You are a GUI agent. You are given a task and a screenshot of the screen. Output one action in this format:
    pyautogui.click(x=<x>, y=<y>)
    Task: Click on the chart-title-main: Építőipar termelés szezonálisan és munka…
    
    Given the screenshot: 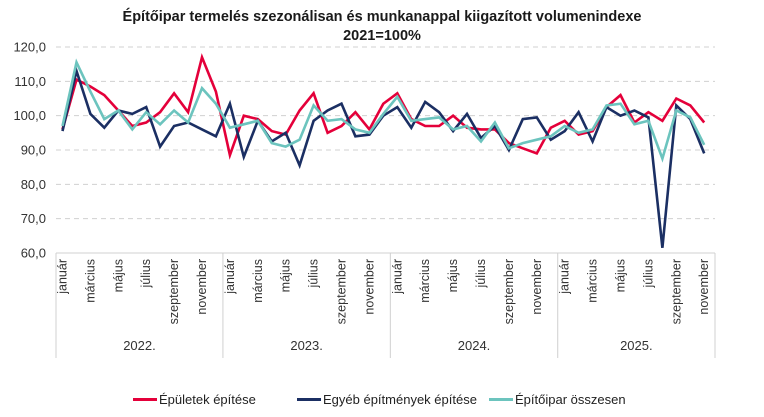 What is the action you would take?
    pyautogui.click(x=382, y=17)
    